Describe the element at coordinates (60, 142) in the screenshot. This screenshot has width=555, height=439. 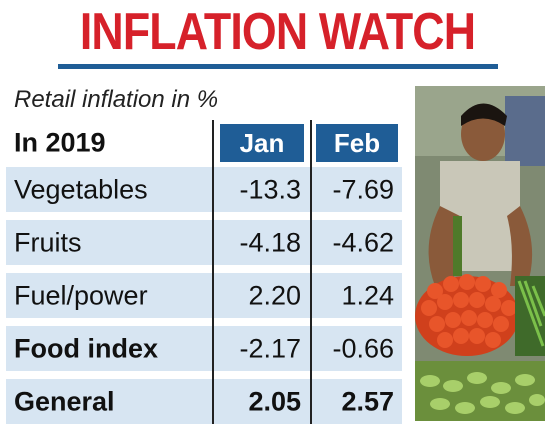
I see `corner-label: In 2019` at that location.